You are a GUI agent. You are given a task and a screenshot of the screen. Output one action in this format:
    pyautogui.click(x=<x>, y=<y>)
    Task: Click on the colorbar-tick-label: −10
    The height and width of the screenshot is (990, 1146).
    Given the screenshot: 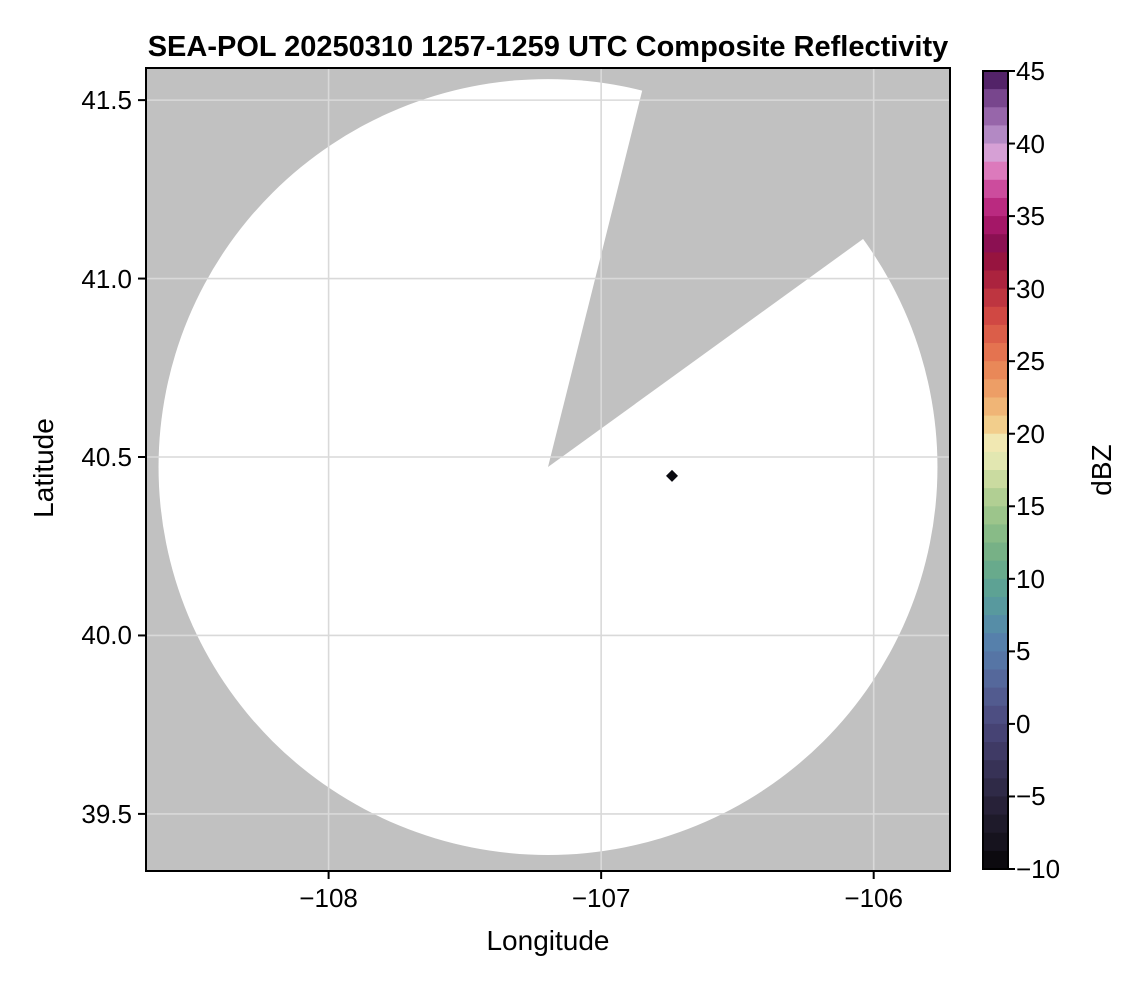 What is the action you would take?
    pyautogui.click(x=1038, y=869)
    